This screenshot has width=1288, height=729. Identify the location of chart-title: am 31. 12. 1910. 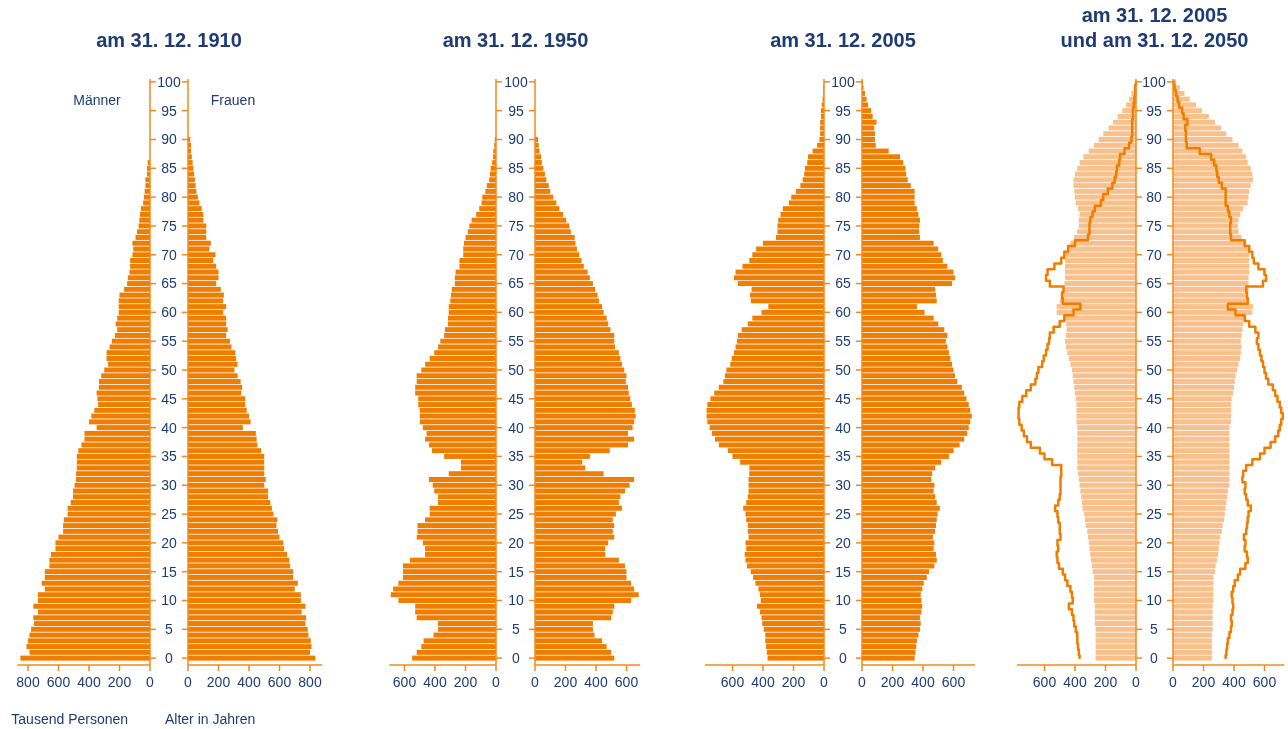
(169, 40).